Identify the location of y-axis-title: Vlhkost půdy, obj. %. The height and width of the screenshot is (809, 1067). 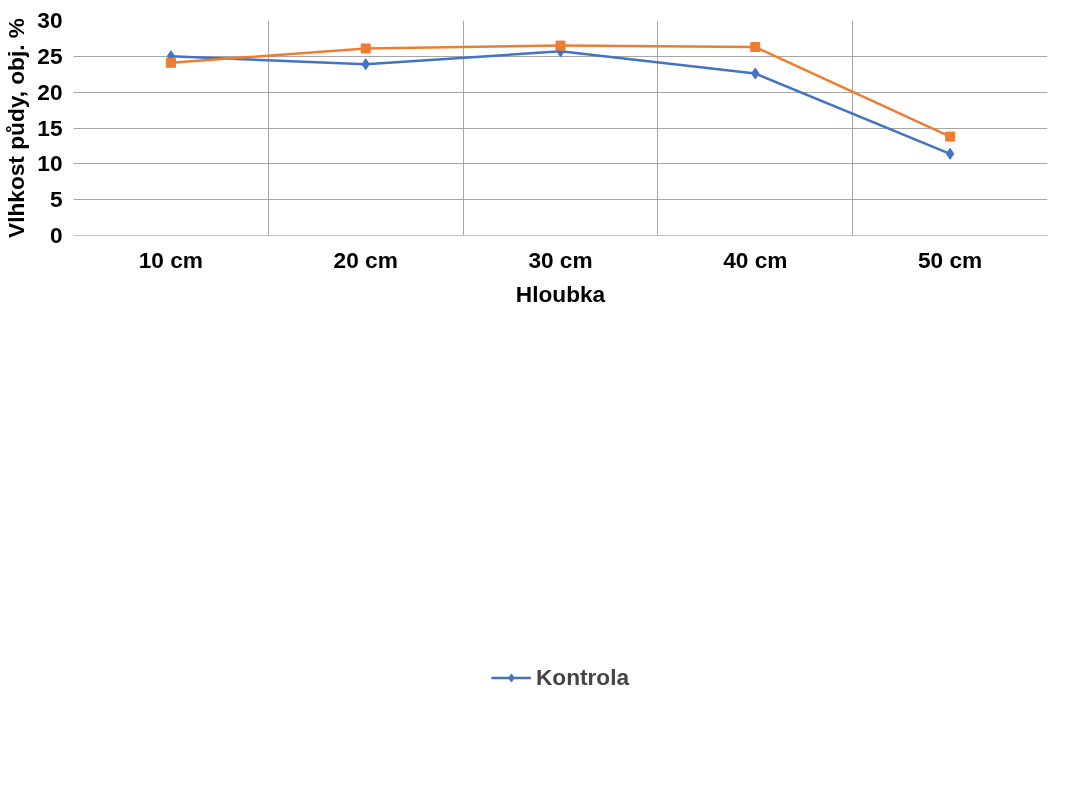
(16, 128).